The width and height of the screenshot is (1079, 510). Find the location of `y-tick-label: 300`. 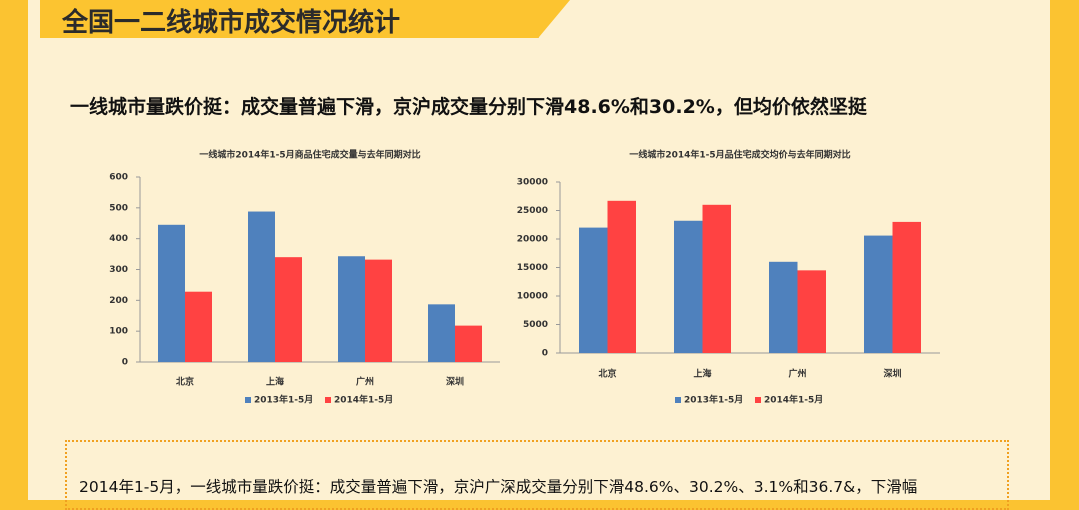

y-tick-label: 300 is located at coordinates (118, 270).